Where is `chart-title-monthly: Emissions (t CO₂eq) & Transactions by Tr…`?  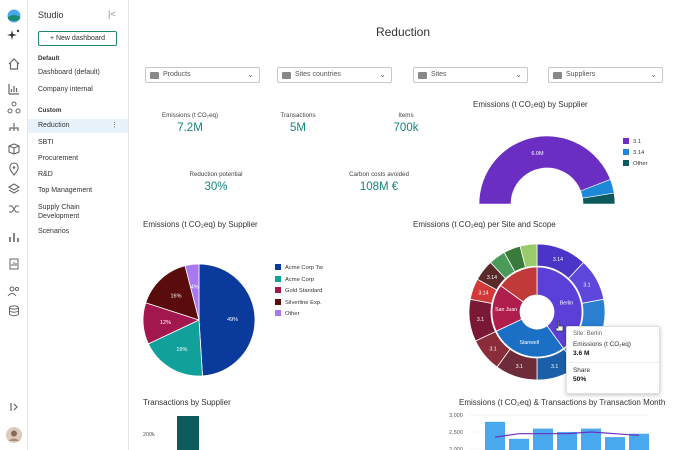
chart-title-monthly: Emissions (t CO₂eq) & Transactions by Tr… is located at coordinates (562, 402).